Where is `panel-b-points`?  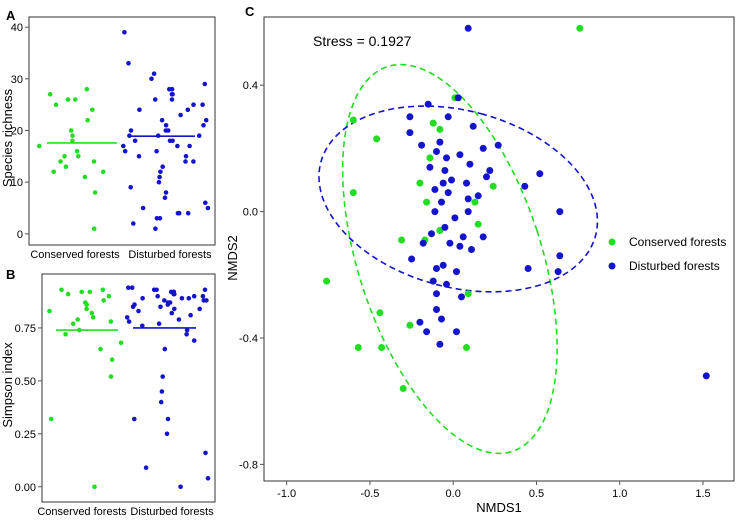 panel-b-points is located at coordinates (129, 387).